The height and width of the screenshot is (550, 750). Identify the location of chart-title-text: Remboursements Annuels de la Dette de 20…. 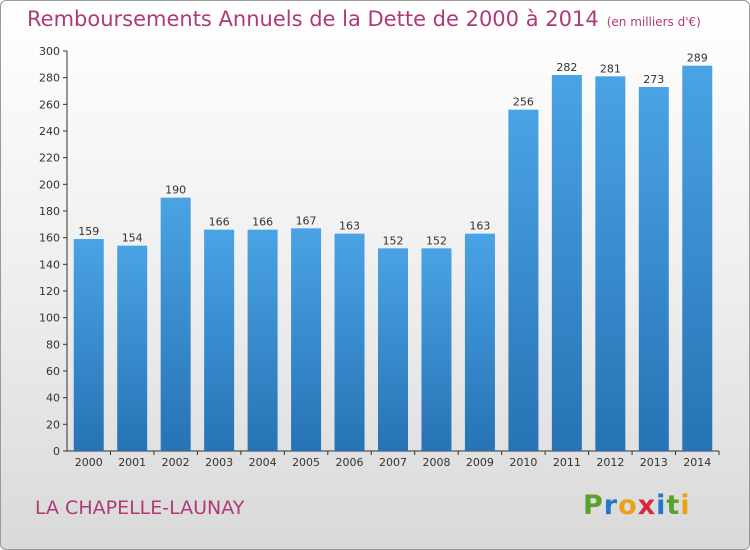
(313, 19).